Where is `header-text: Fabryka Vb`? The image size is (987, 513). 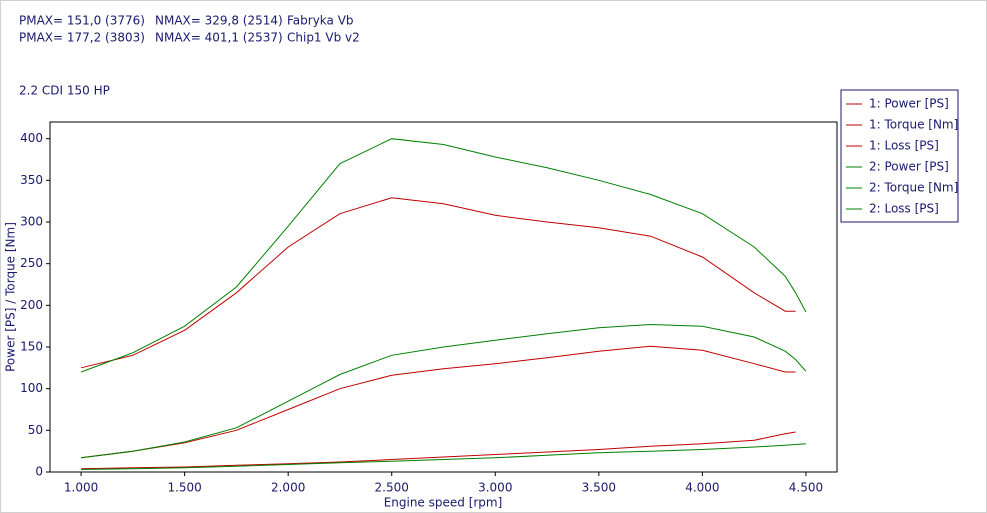 header-text: Fabryka Vb is located at coordinates (320, 21).